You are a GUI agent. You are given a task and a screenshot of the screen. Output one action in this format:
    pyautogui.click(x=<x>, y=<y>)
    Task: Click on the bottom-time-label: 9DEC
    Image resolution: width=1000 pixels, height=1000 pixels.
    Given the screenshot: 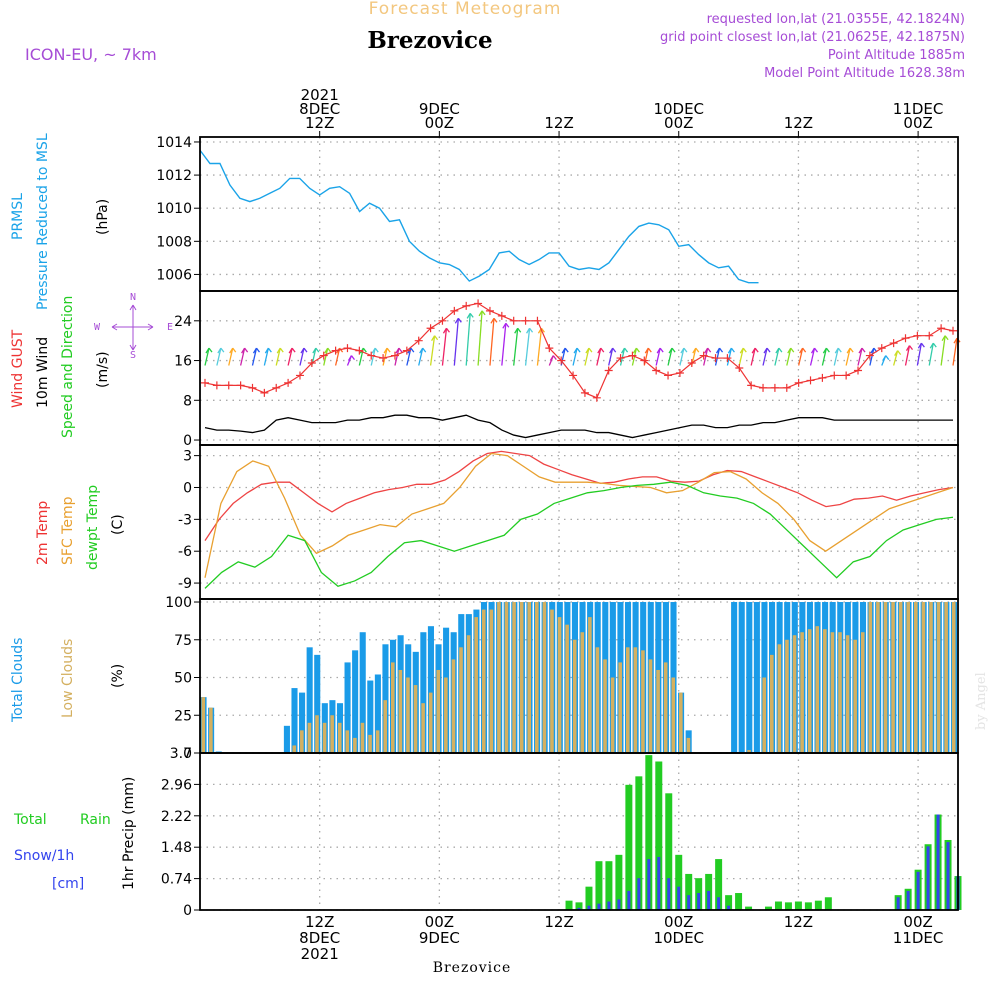 What is the action you would take?
    pyautogui.click(x=439, y=938)
    